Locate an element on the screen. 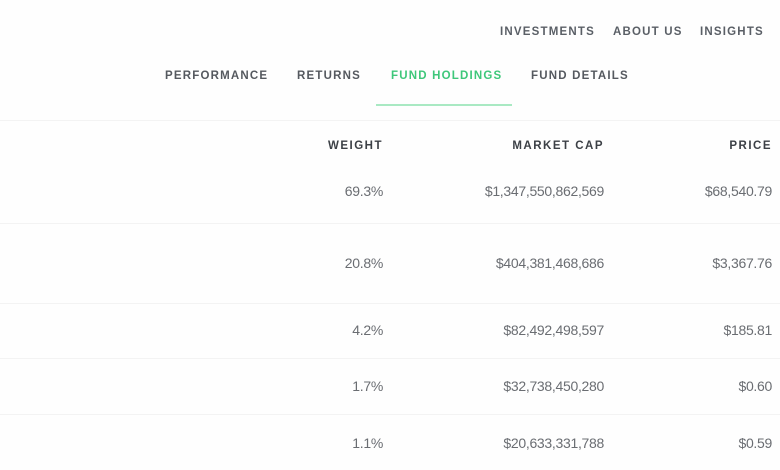 The image size is (780, 470). price-cell: $0.59 is located at coordinates (755, 443).